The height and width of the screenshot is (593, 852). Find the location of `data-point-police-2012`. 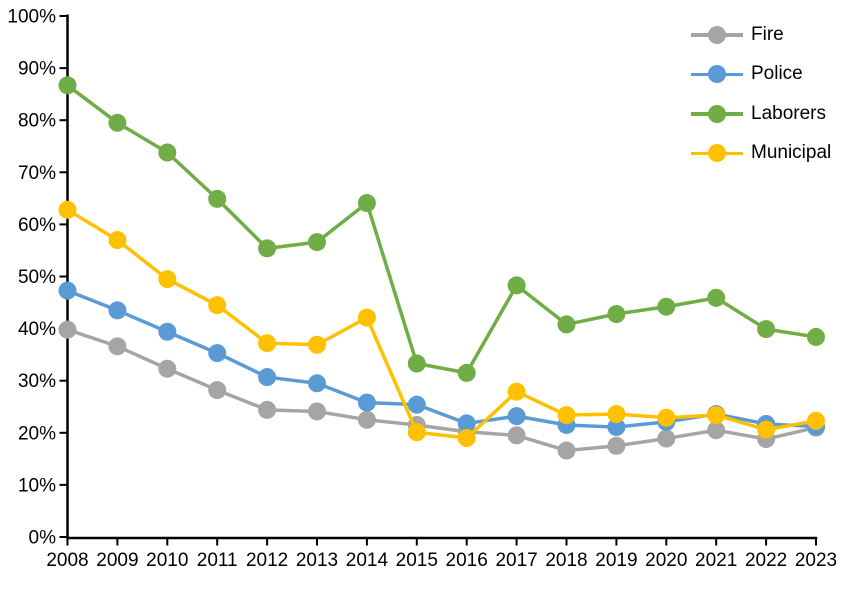

data-point-police-2012 is located at coordinates (267, 377).